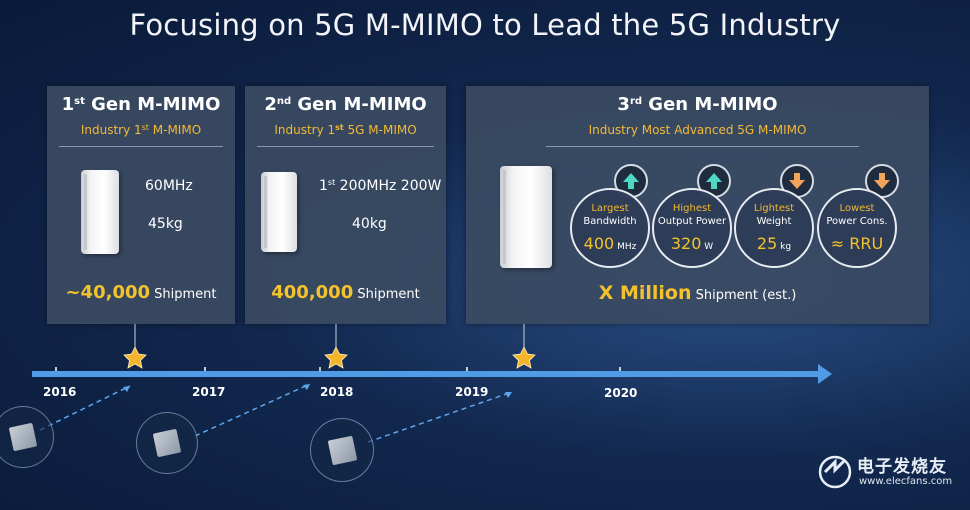 The image size is (970, 510). What do you see at coordinates (60, 392) in the screenshot?
I see `year-2016: 2016` at bounding box center [60, 392].